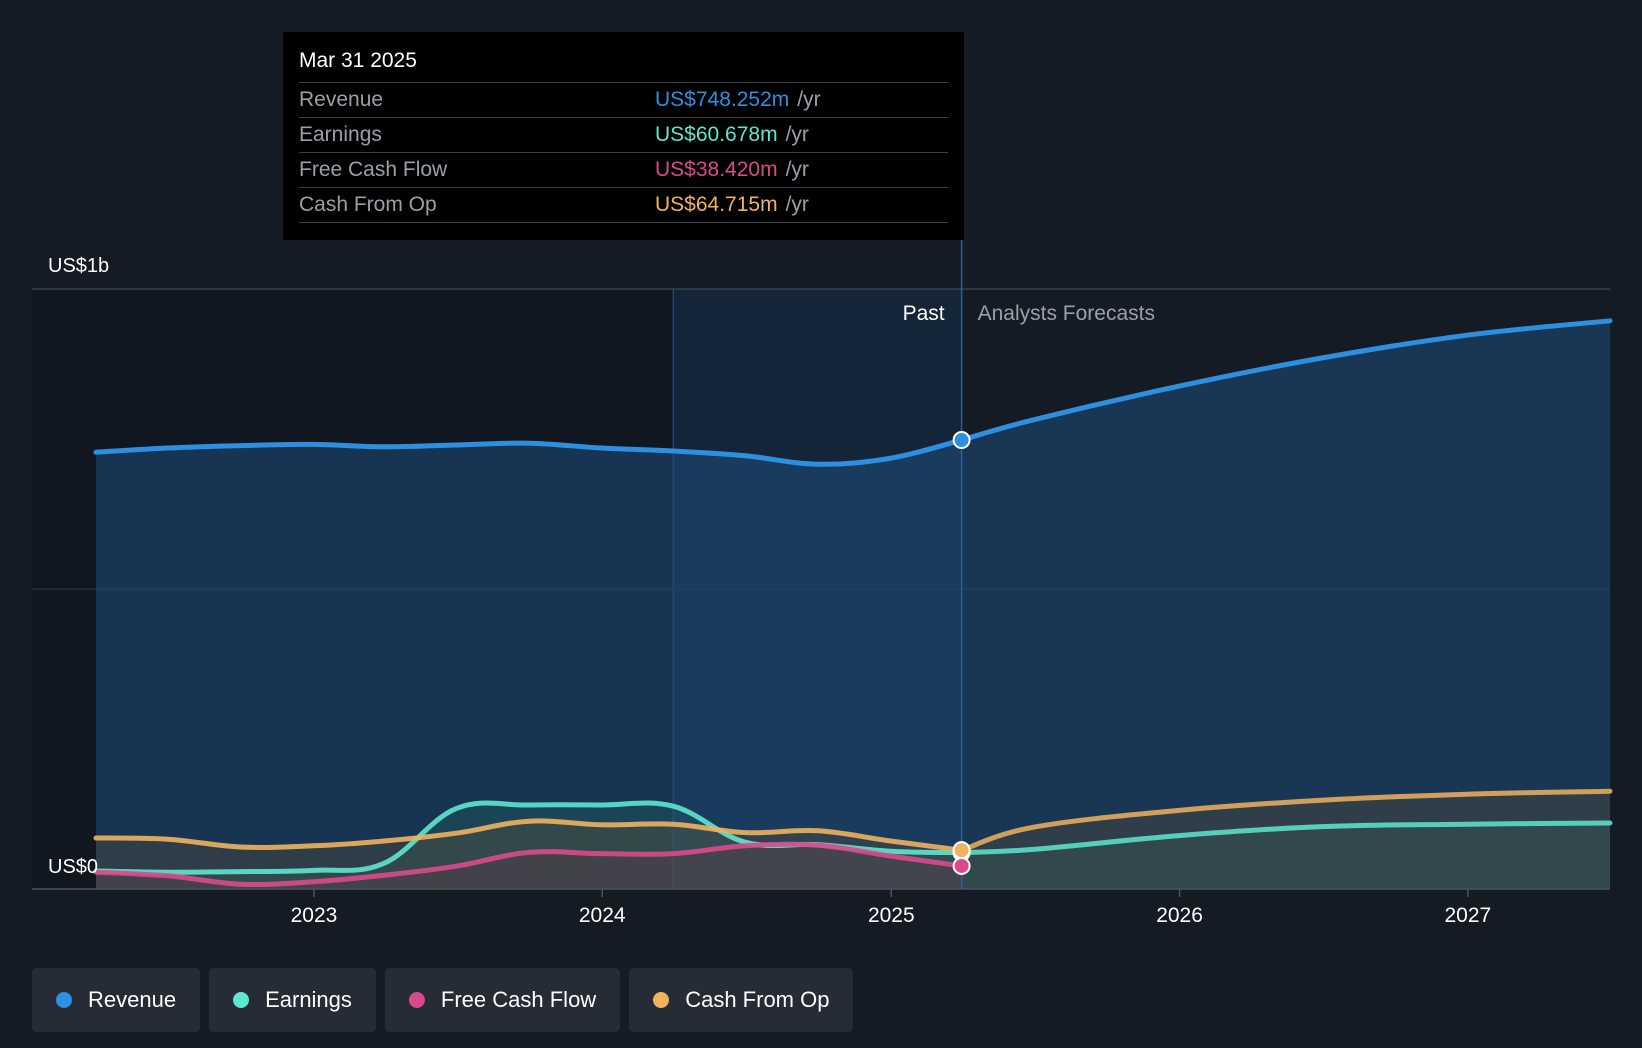  I want to click on legend-label: Free Cash Flow, so click(518, 999).